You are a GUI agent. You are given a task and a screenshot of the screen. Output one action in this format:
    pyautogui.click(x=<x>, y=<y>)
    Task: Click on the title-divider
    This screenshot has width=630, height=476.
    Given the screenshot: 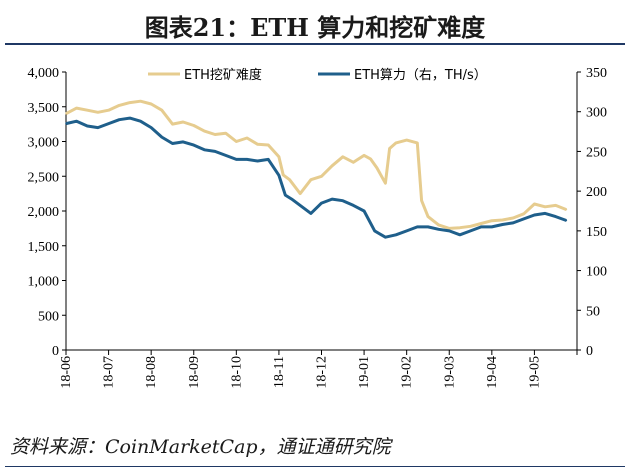 What is the action you would take?
    pyautogui.click(x=315, y=44)
    